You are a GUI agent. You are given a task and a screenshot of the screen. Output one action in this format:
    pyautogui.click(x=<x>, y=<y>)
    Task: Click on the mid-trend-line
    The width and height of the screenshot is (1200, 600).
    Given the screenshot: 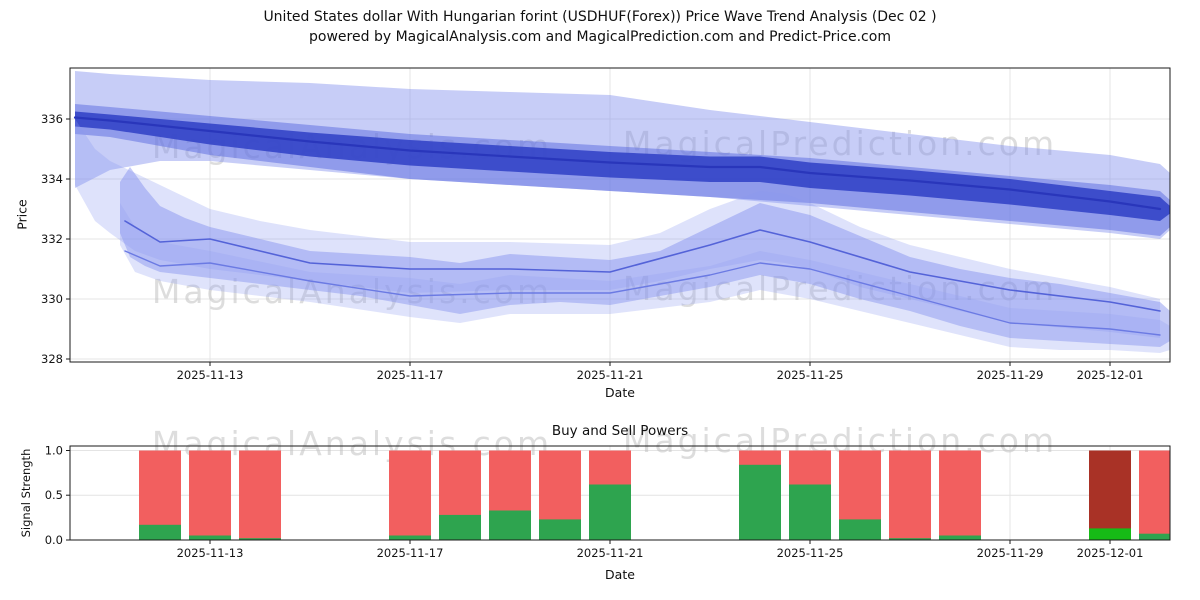 What is the action you would take?
    pyautogui.click(x=642, y=266)
    